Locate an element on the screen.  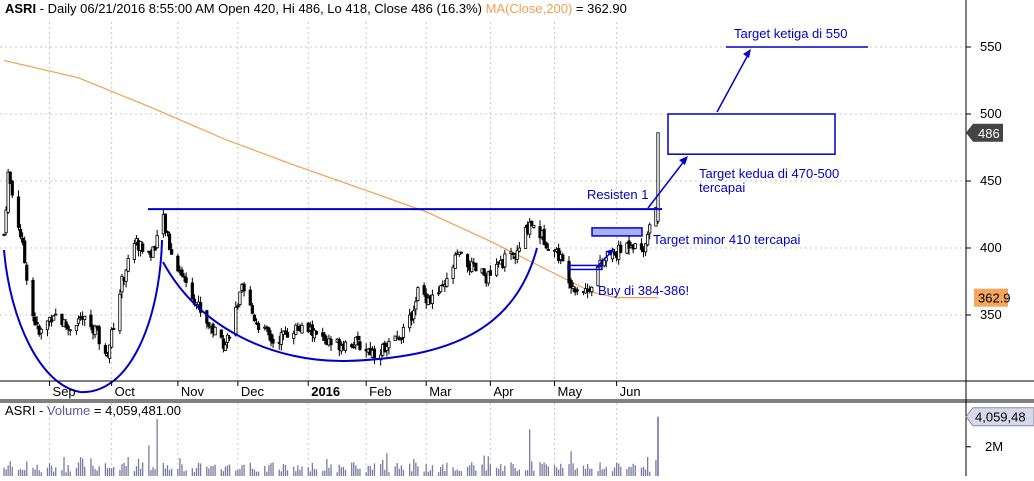
ma-value-label: 362.9 is located at coordinates (994, 298).